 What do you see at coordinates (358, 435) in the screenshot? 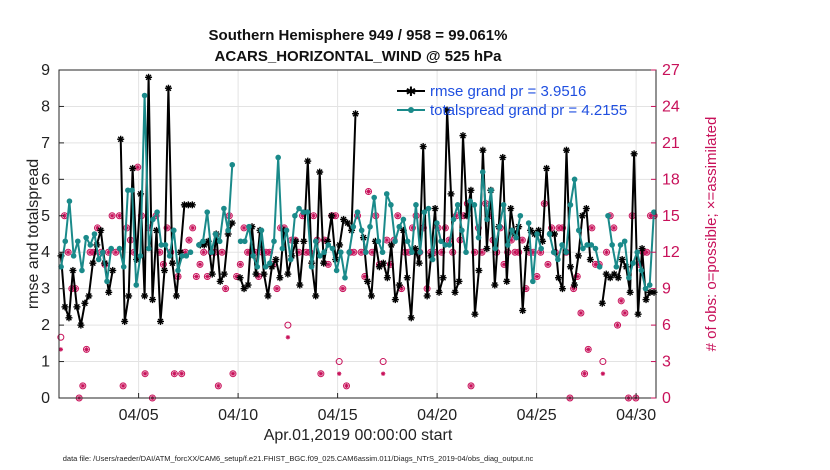
I see `x-axis-label: Apr.01,2019 00:00:00 start` at bounding box center [358, 435].